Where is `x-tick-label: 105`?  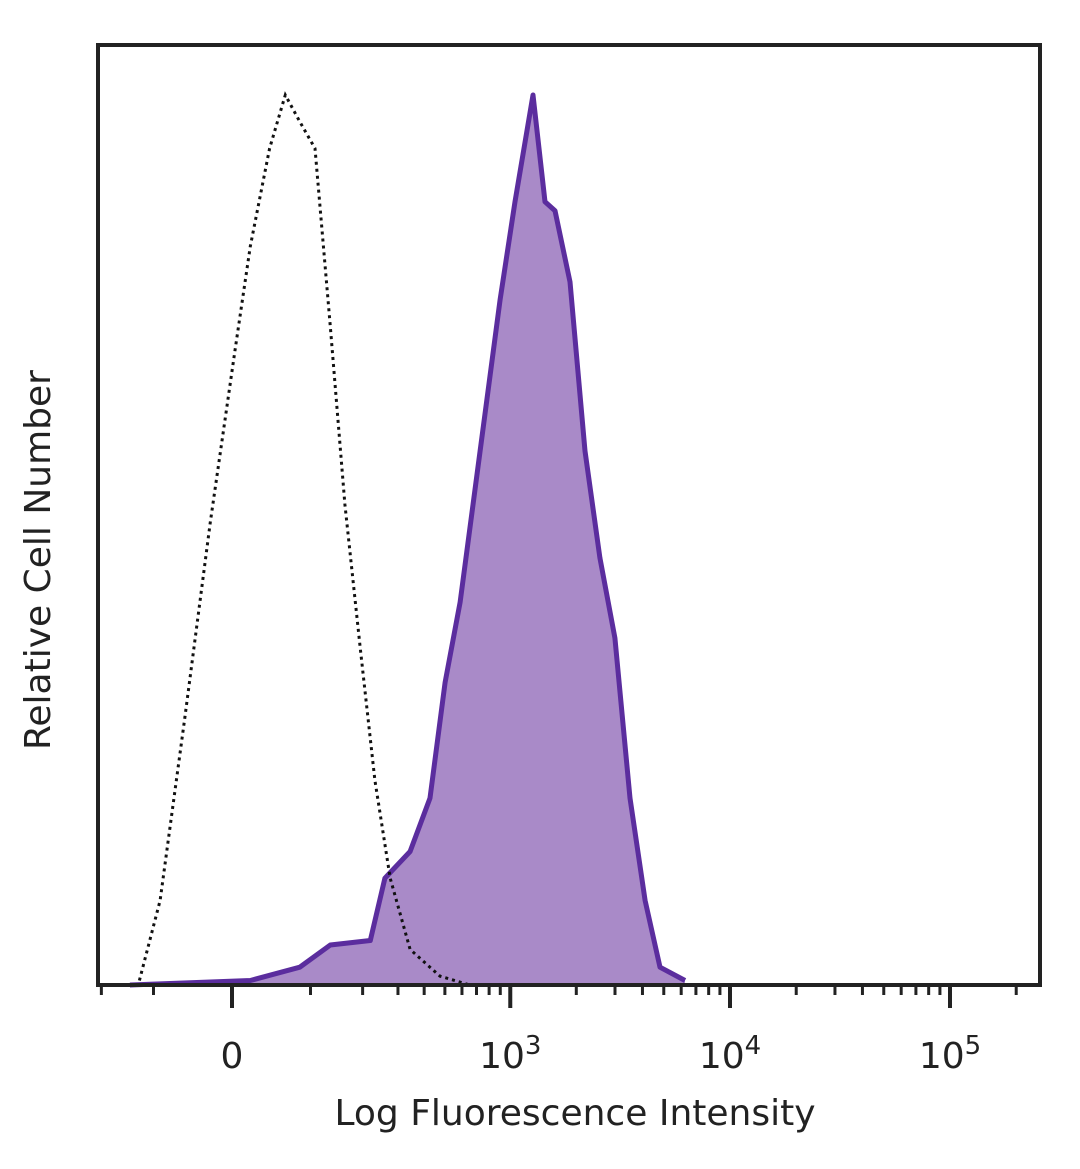 x-tick-label: 105 is located at coordinates (950, 1054).